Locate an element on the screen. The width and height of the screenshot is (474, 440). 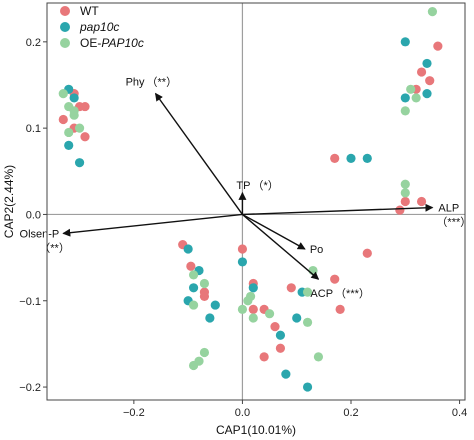
vector-label: Phy is located at coordinates (135, 83).